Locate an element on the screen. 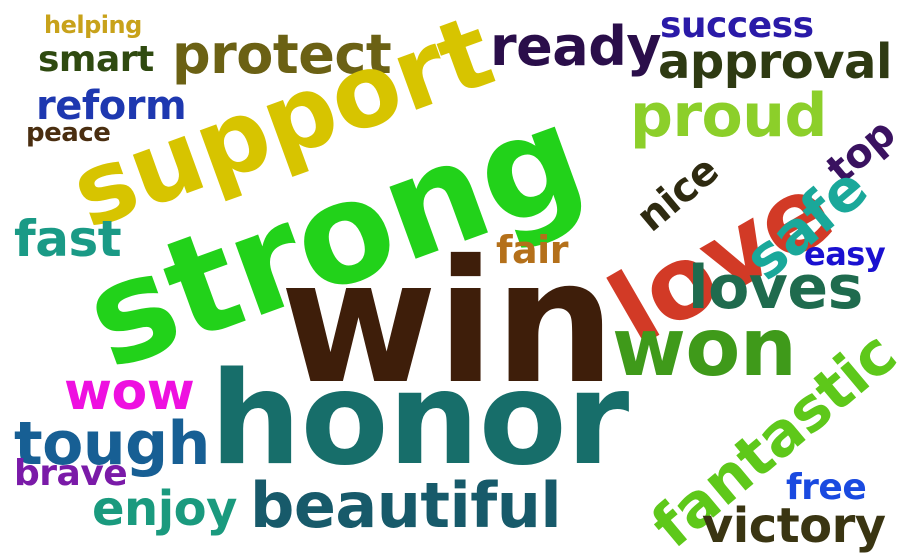 The width and height of the screenshot is (898, 560). word-ready: ready is located at coordinates (576, 46).